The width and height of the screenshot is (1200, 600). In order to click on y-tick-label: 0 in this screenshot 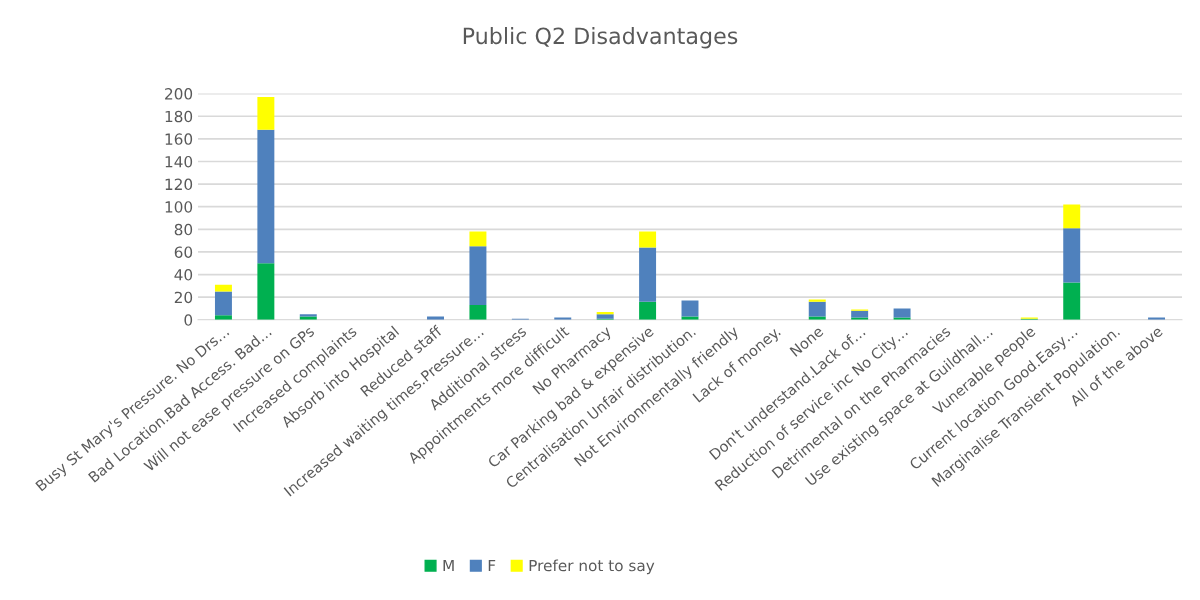, I will do `click(188, 320)`.